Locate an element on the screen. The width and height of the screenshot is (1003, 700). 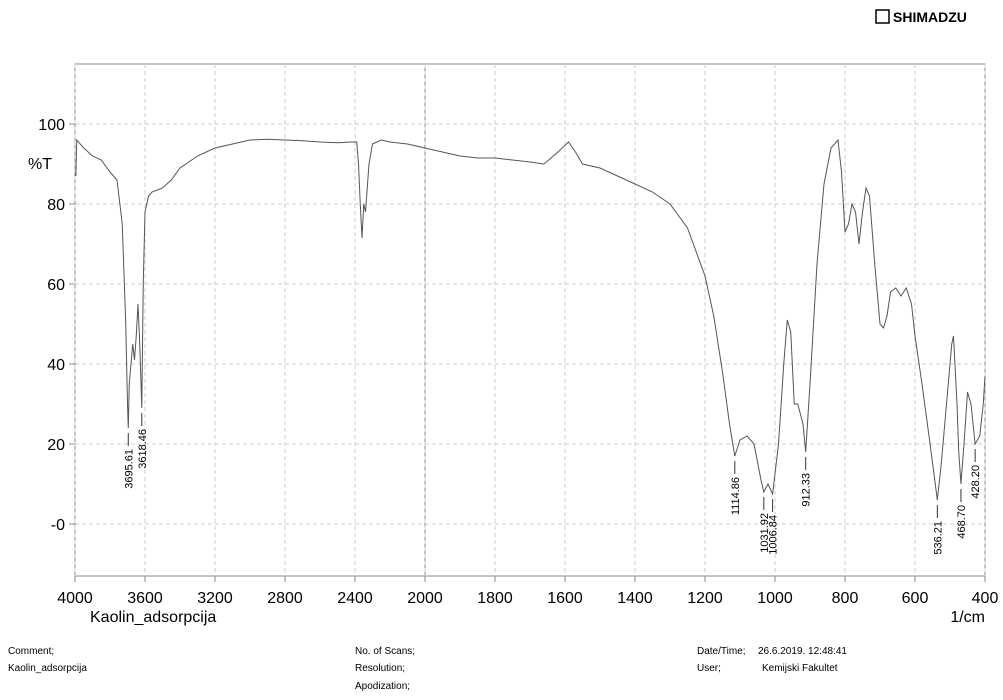
x-tick-label: 1200 is located at coordinates (705, 598).